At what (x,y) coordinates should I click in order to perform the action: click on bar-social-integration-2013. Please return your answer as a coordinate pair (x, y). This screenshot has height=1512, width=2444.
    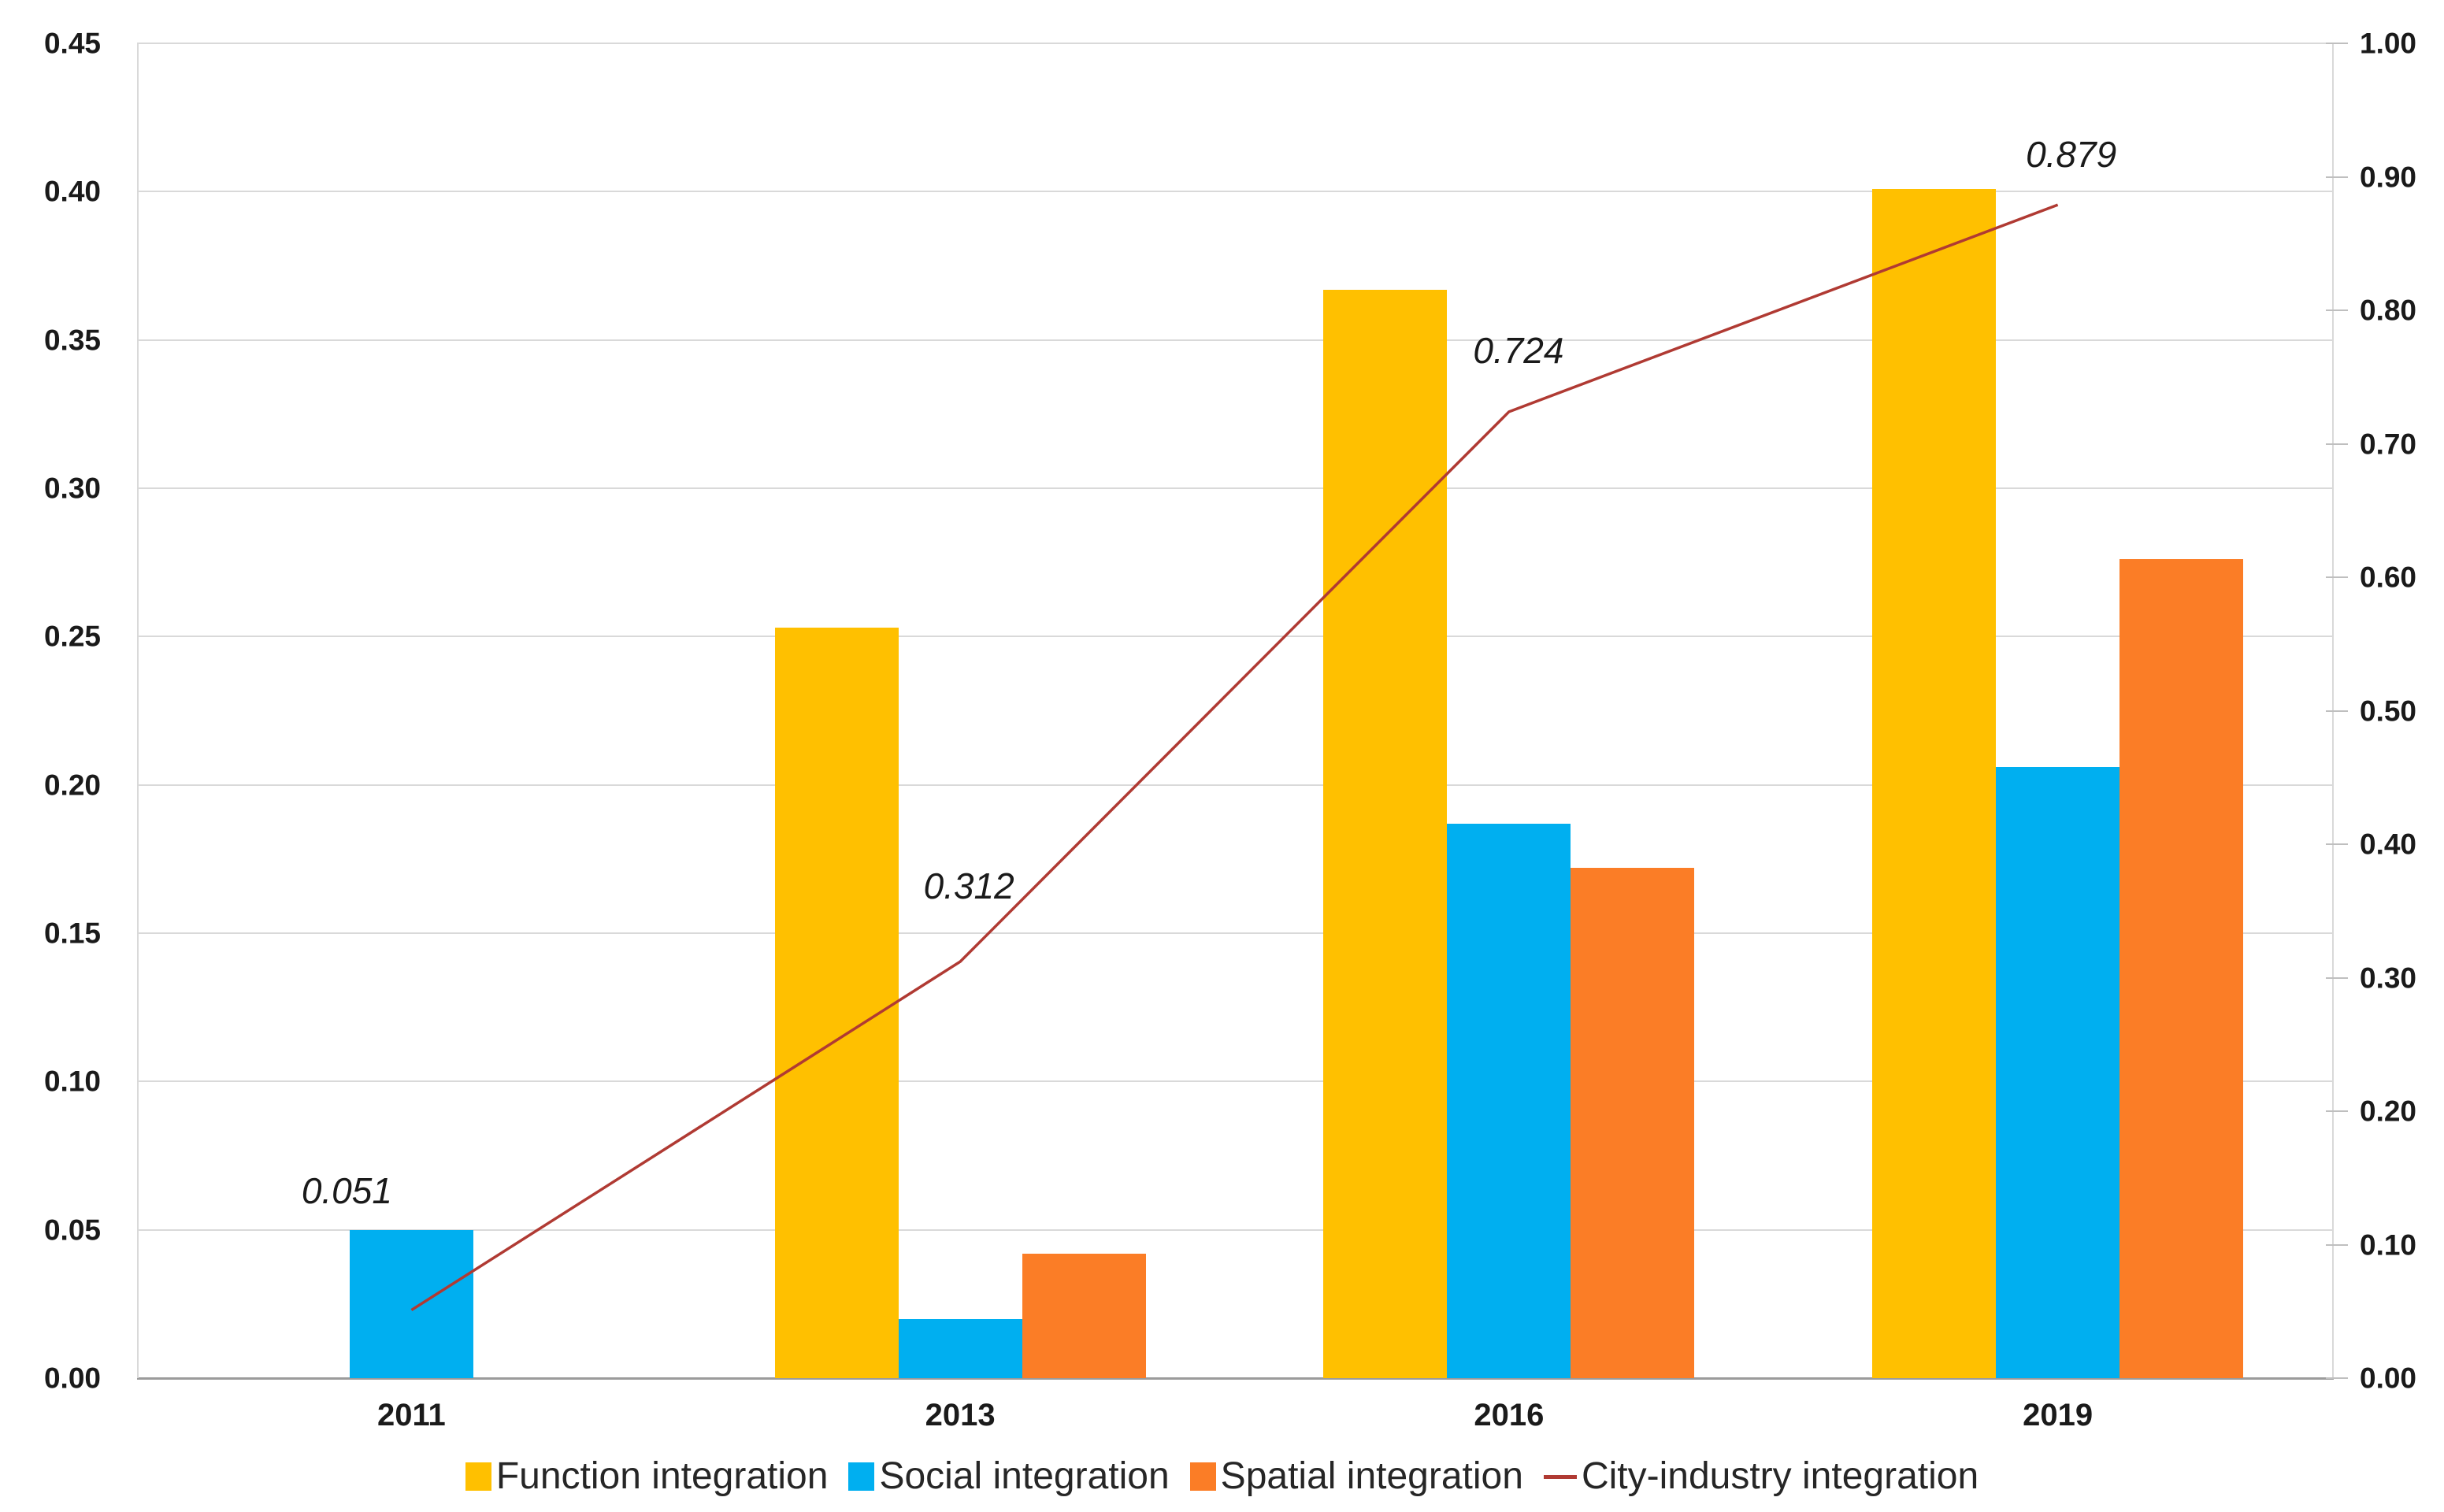
    Looking at the image, I should click on (960, 1348).